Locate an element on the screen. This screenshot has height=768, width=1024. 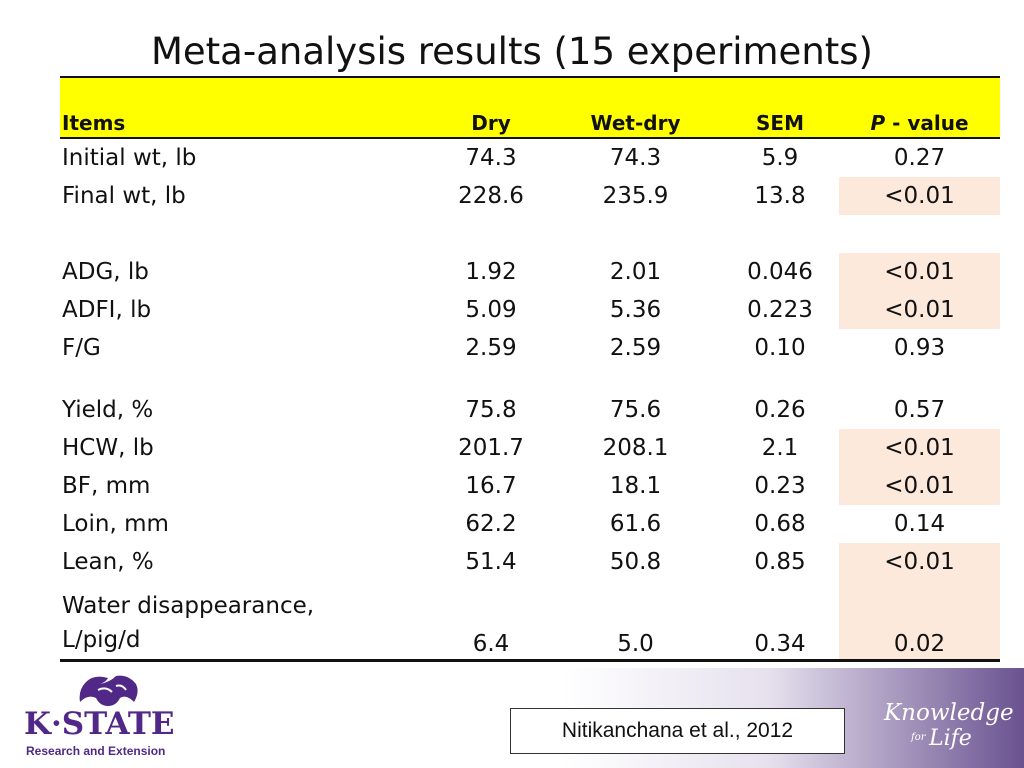
row-dry: 74.3 is located at coordinates (491, 158).